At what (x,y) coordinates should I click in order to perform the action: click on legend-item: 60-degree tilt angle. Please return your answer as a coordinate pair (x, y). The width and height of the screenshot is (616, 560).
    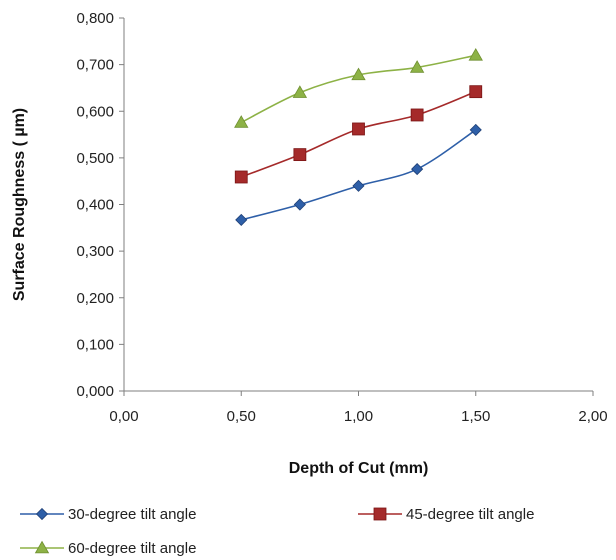
    Looking at the image, I should click on (108, 548).